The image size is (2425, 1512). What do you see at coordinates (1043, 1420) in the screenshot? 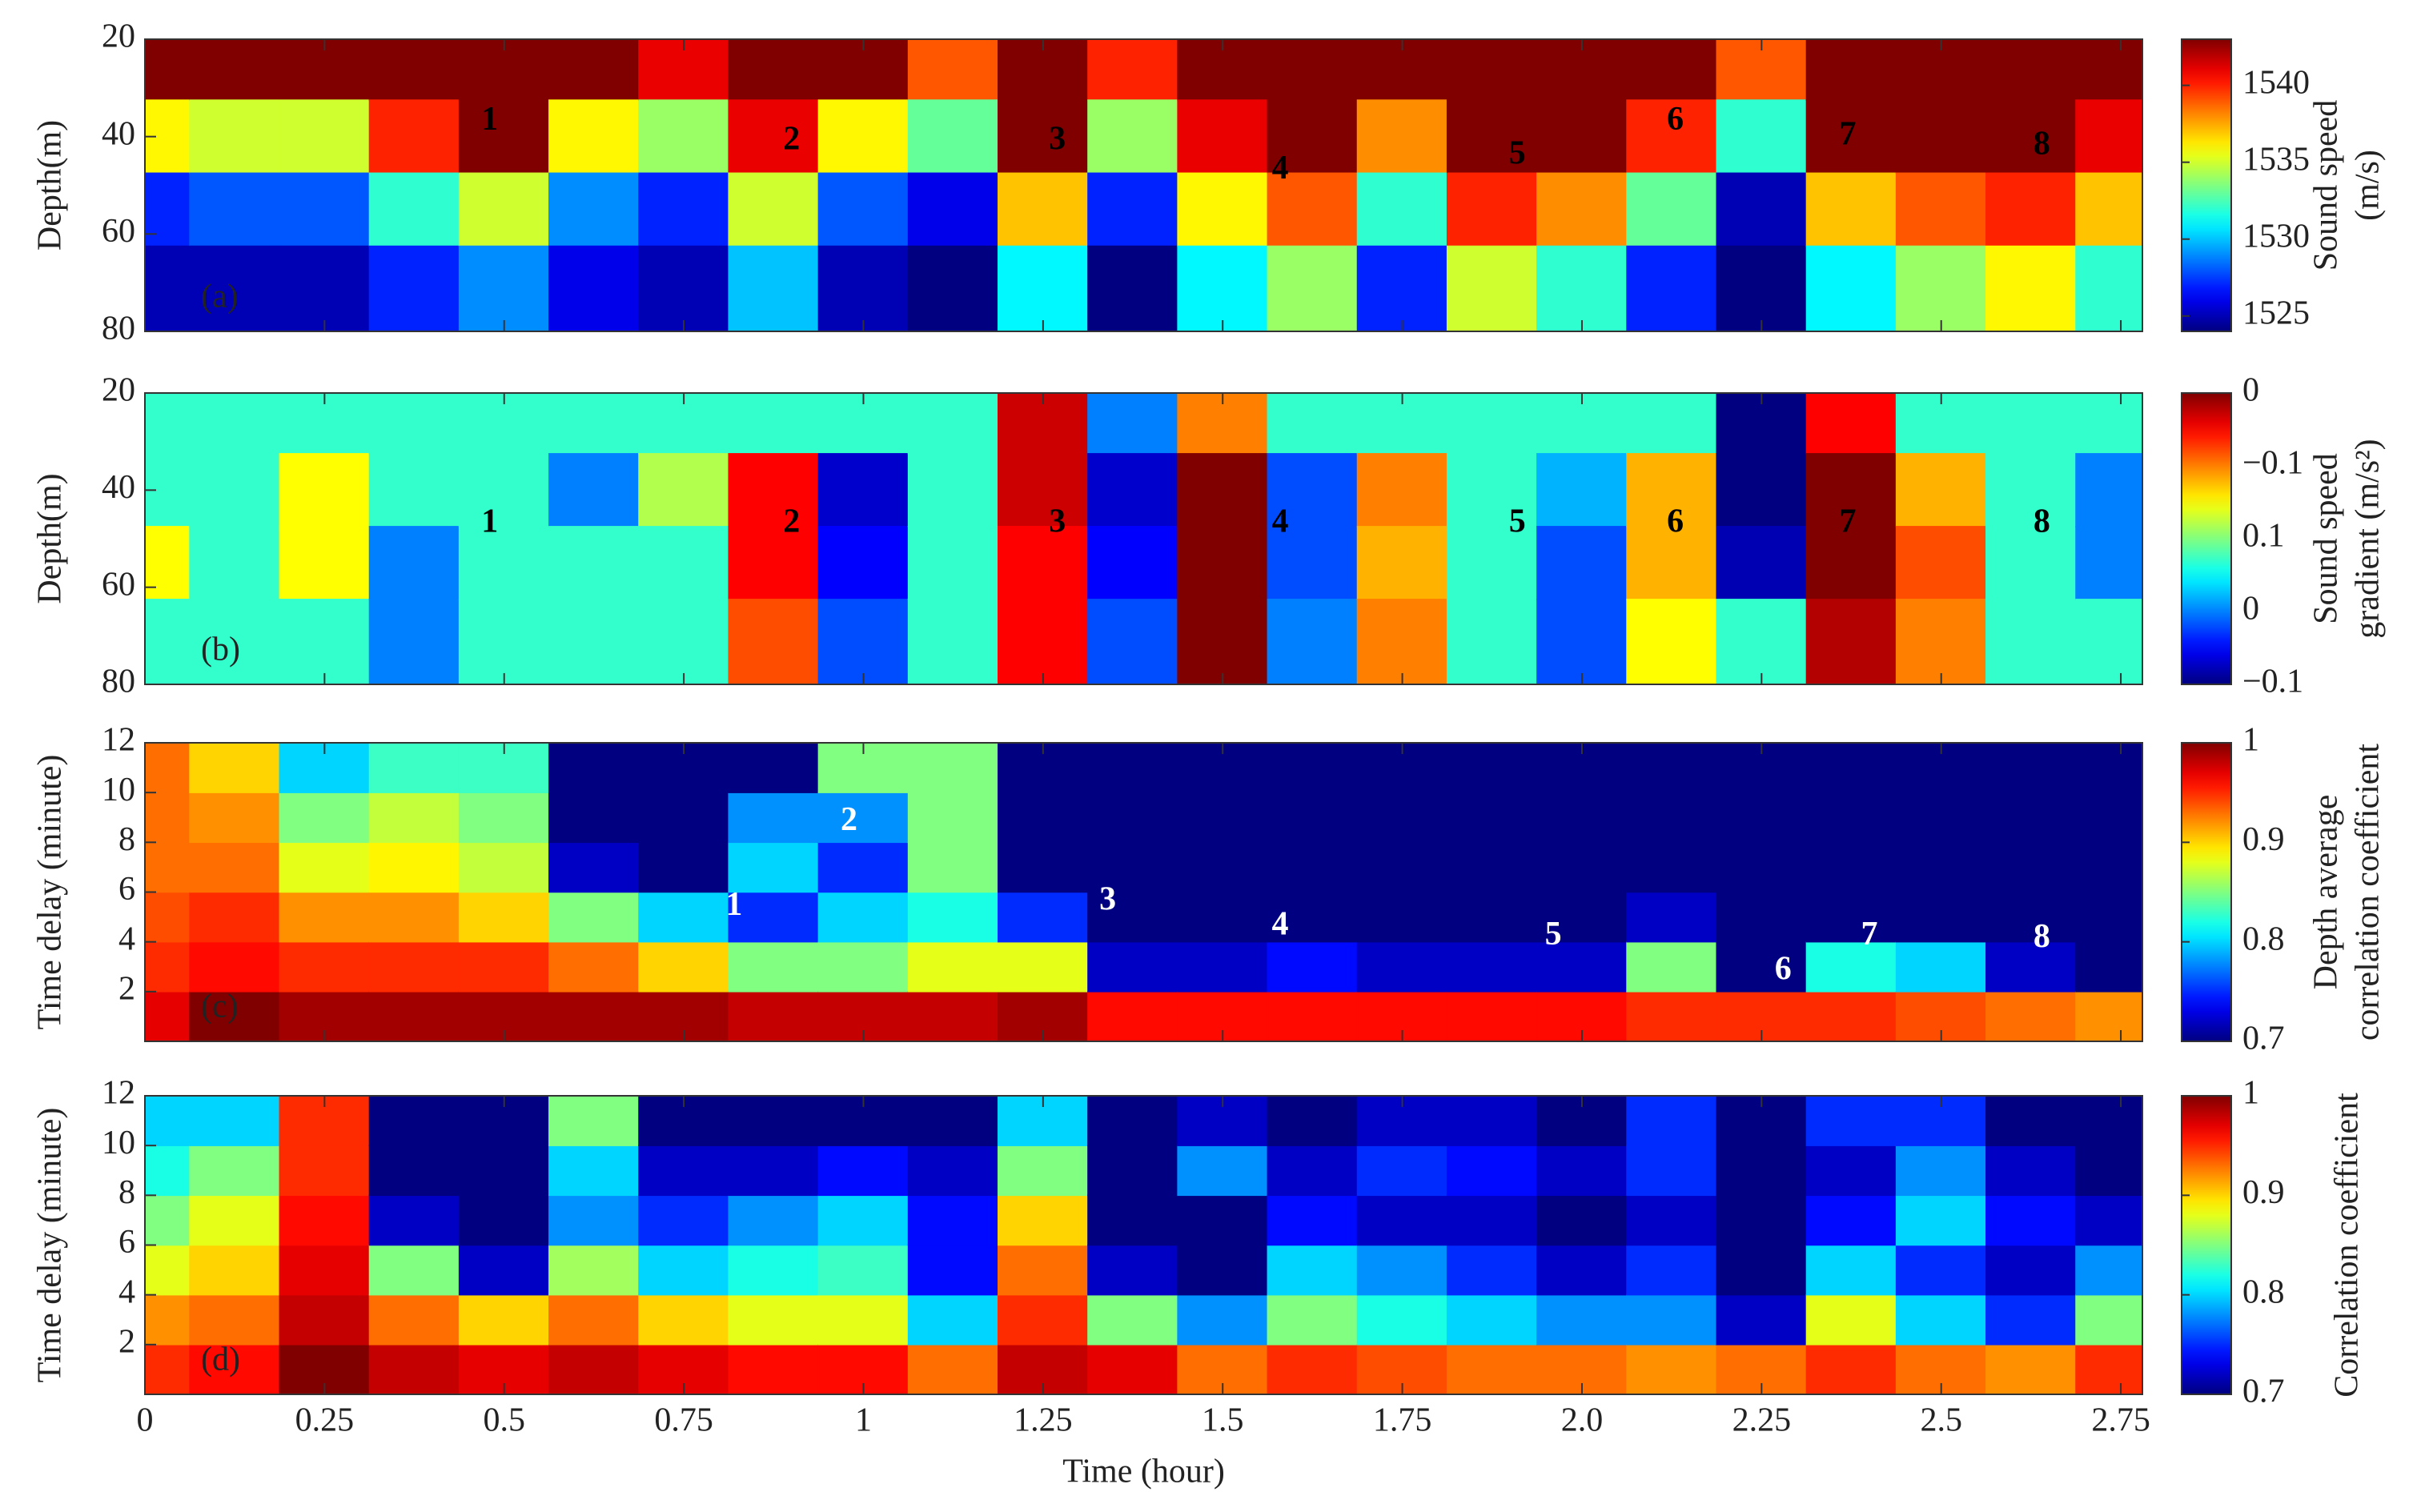
I see `x-tick-label: 1.25` at bounding box center [1043, 1420].